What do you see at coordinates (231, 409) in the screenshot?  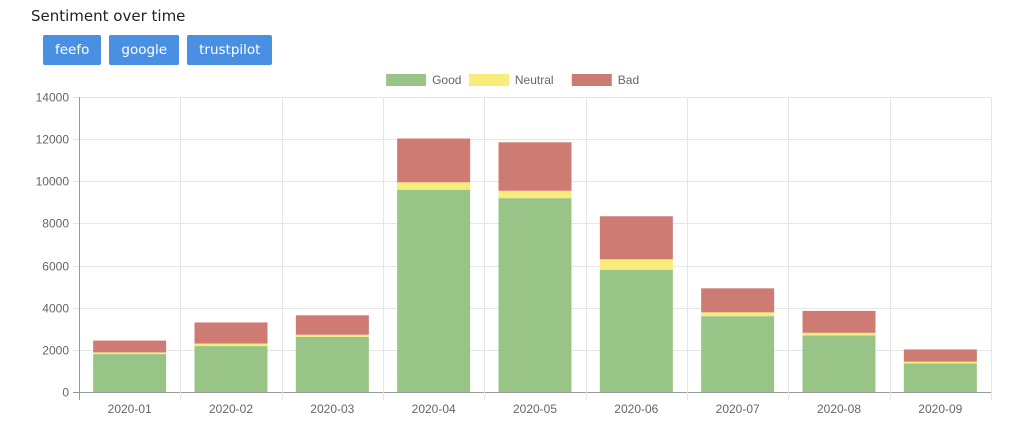 I see `x-tick-label: 2020-02` at bounding box center [231, 409].